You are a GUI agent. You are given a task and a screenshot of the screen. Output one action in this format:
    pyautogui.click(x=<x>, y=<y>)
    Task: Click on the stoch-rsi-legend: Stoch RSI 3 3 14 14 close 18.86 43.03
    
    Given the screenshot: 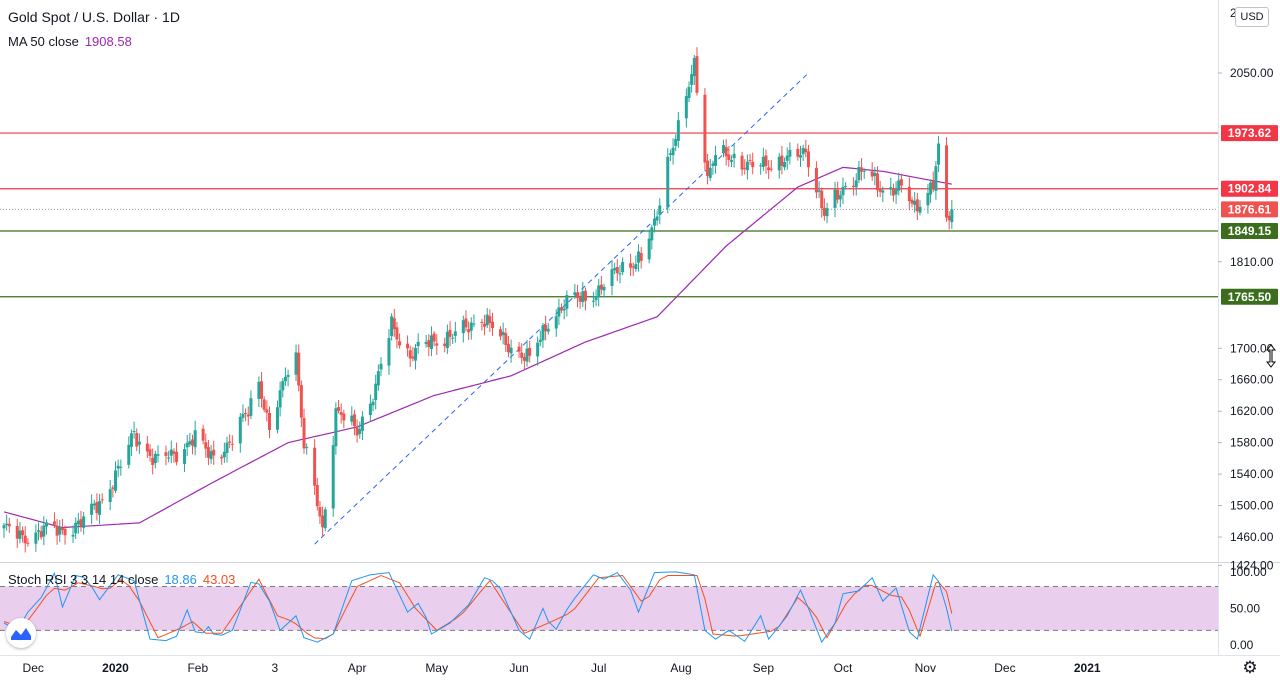 What is the action you would take?
    pyautogui.click(x=124, y=579)
    